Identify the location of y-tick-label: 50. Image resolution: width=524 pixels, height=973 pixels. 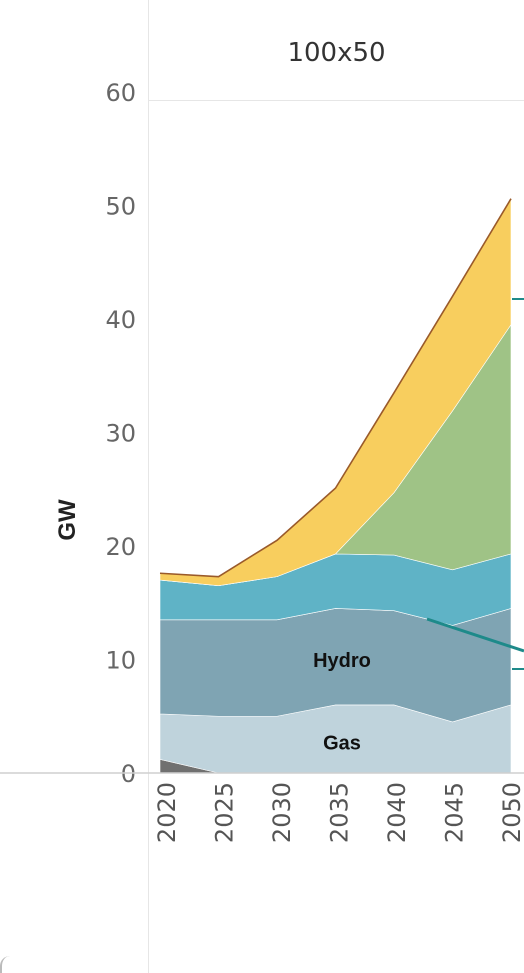
(120, 207).